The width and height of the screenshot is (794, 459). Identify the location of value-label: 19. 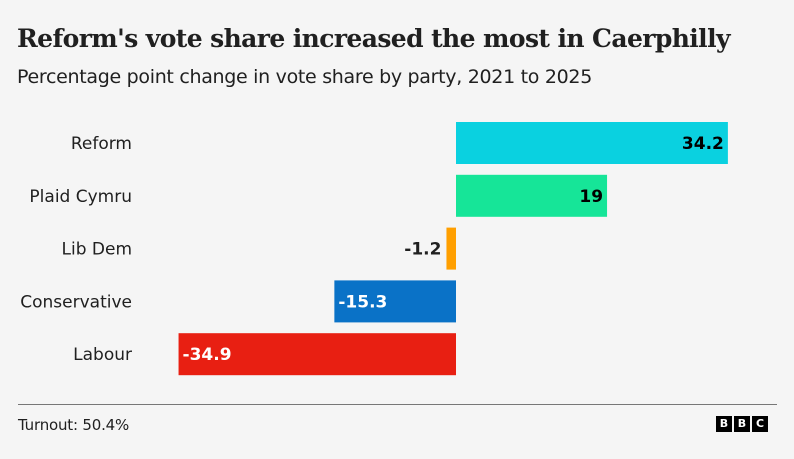
(591, 197).